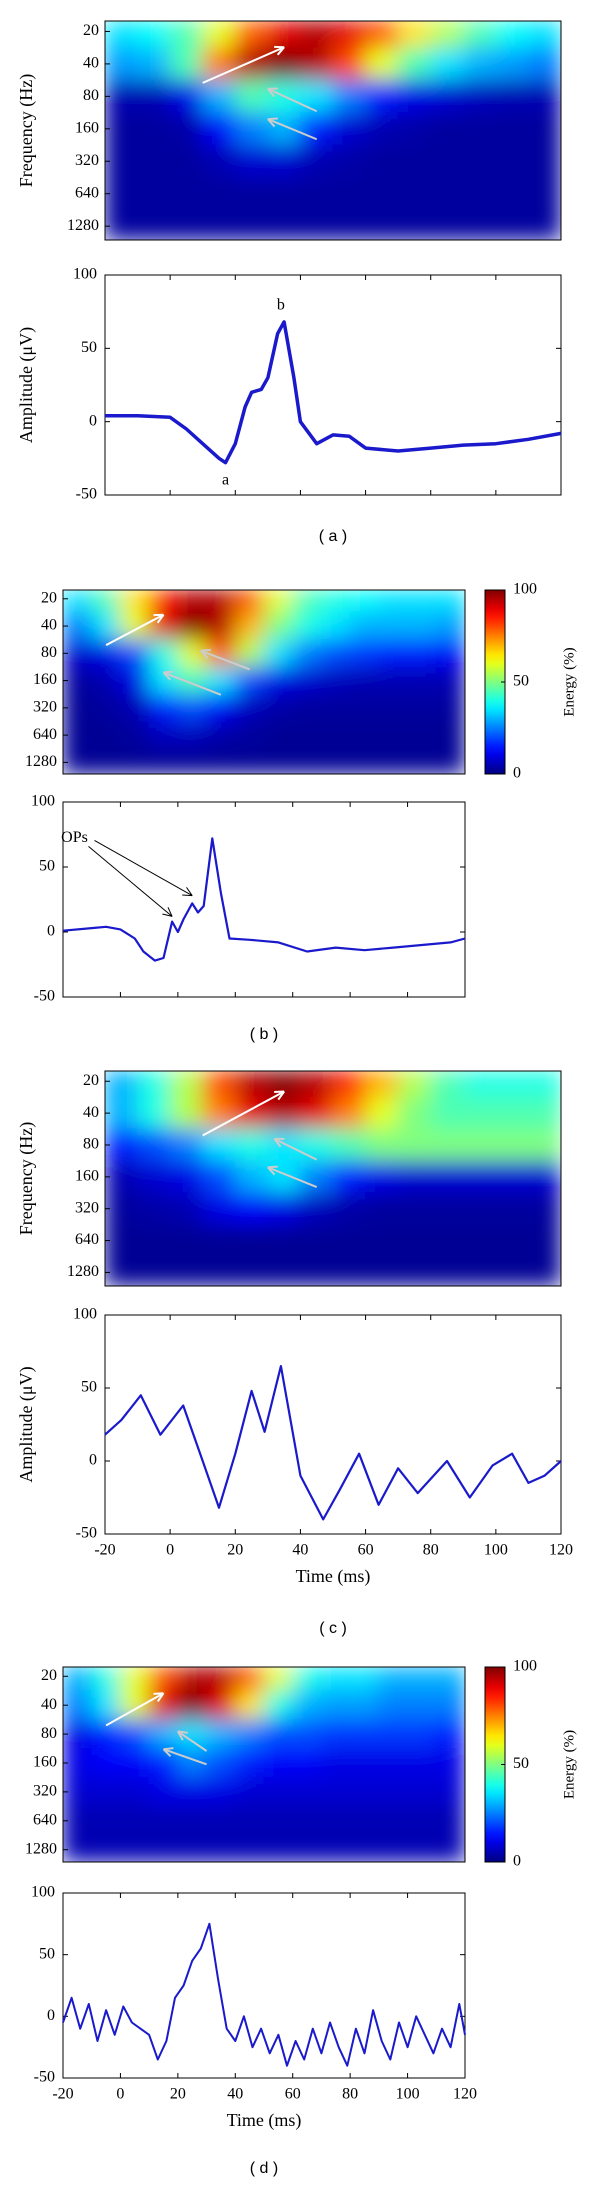  Describe the element at coordinates (569, 1764) in the screenshot. I see `colorbar-label: Energy (%)` at that location.